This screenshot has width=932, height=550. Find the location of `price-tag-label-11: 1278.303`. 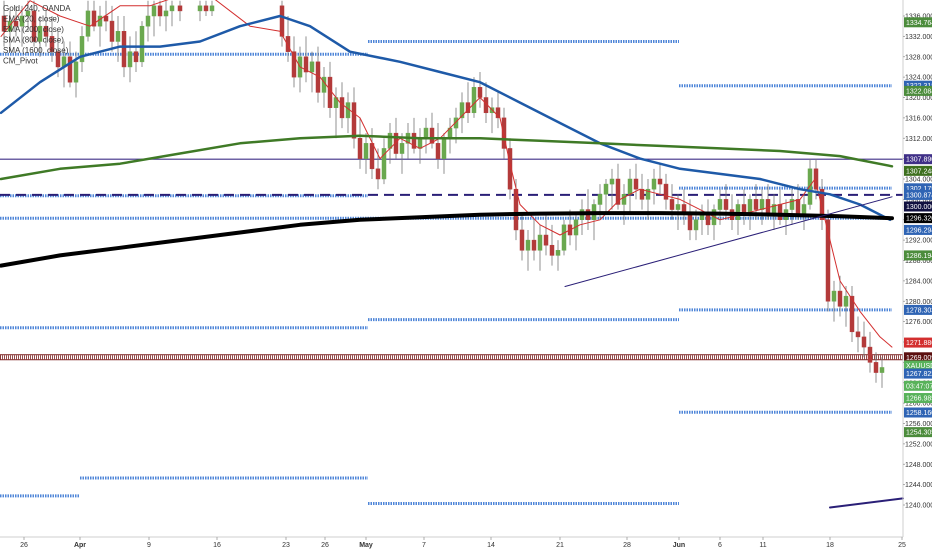

price-tag-label-11: 1278.303 is located at coordinates (919, 310).